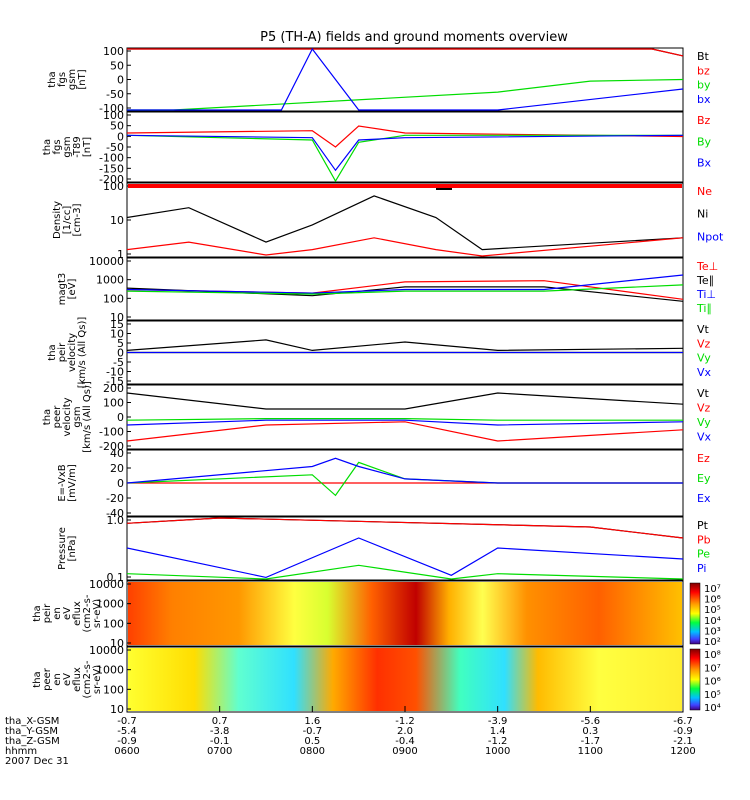  I want to click on x-row-value: -5.4, so click(127, 731).